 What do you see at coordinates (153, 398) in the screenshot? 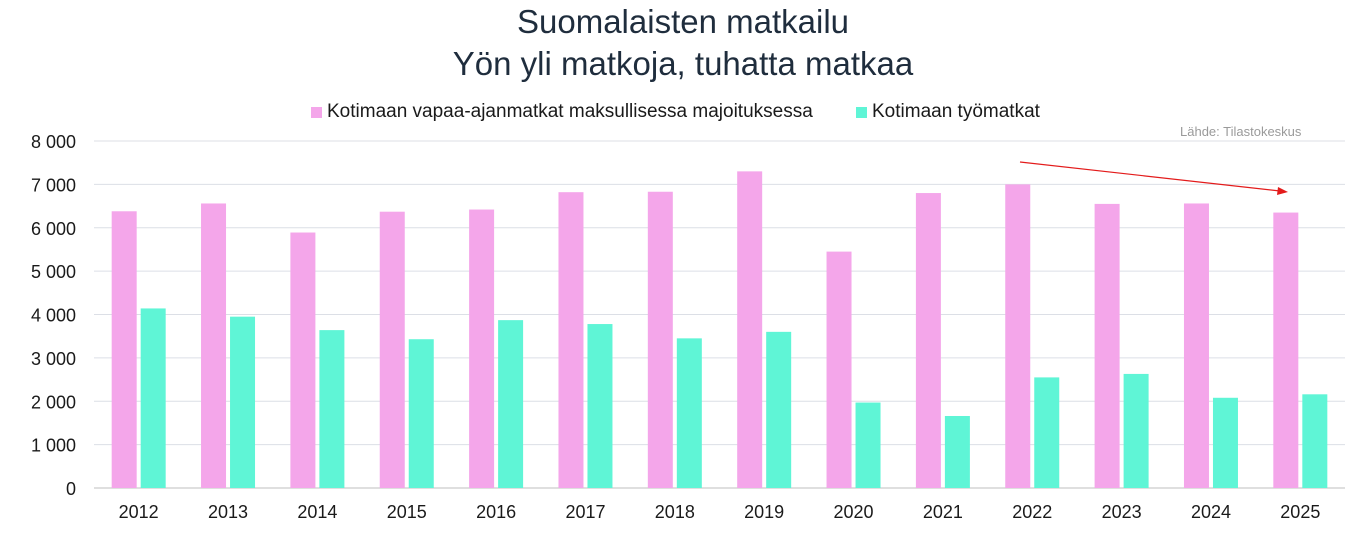
I see `bar-work-2012` at bounding box center [153, 398].